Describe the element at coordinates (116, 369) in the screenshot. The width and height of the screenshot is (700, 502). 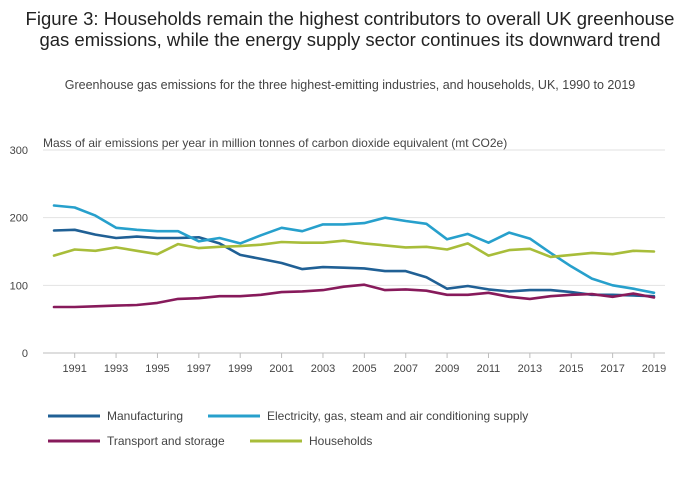
I see `x-tick-label: 1993` at that location.